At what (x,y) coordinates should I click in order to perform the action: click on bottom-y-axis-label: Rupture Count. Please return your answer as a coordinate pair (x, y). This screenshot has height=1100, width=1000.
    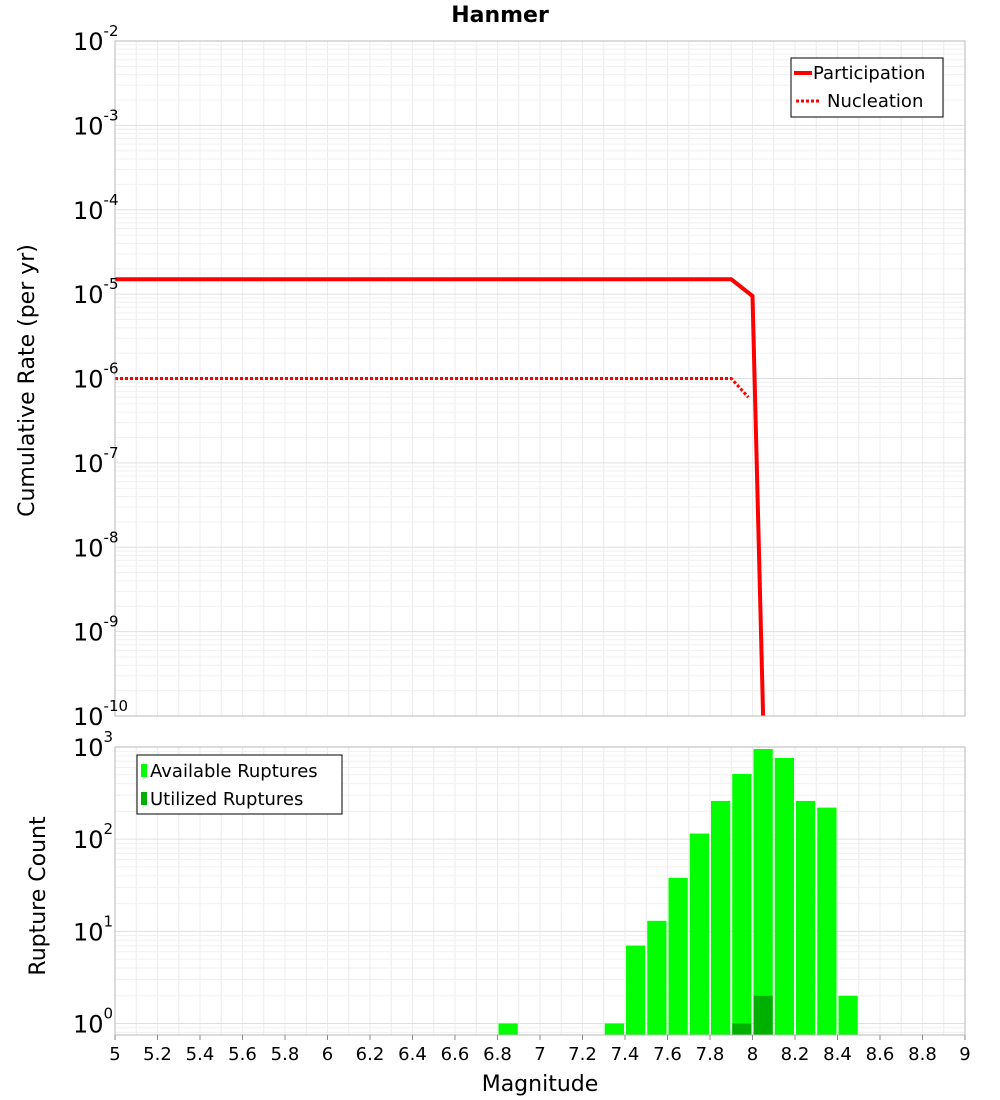
    Looking at the image, I should click on (38, 896).